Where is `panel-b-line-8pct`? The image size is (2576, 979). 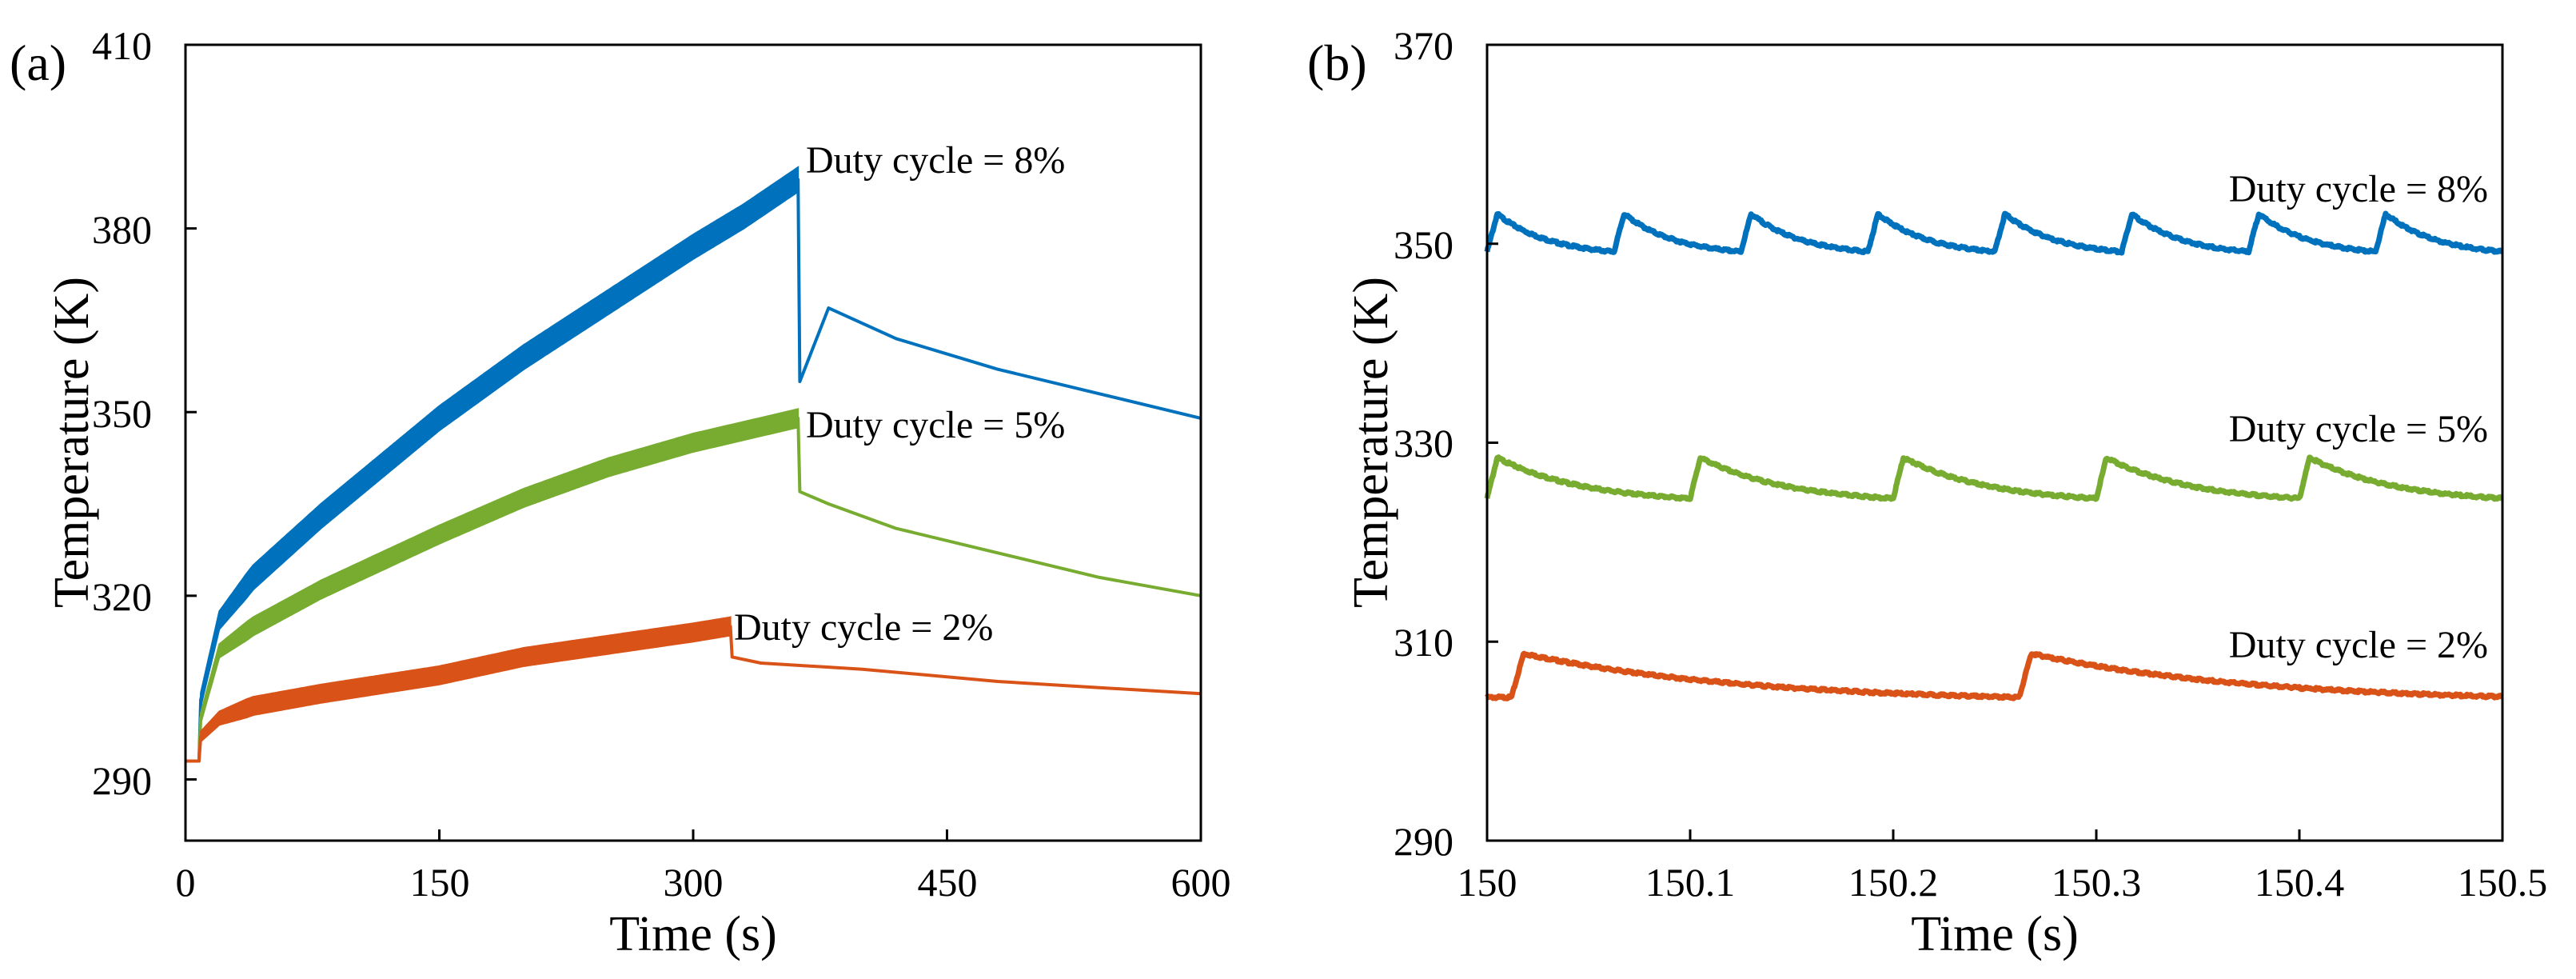 panel-b-line-8pct is located at coordinates (1994, 233).